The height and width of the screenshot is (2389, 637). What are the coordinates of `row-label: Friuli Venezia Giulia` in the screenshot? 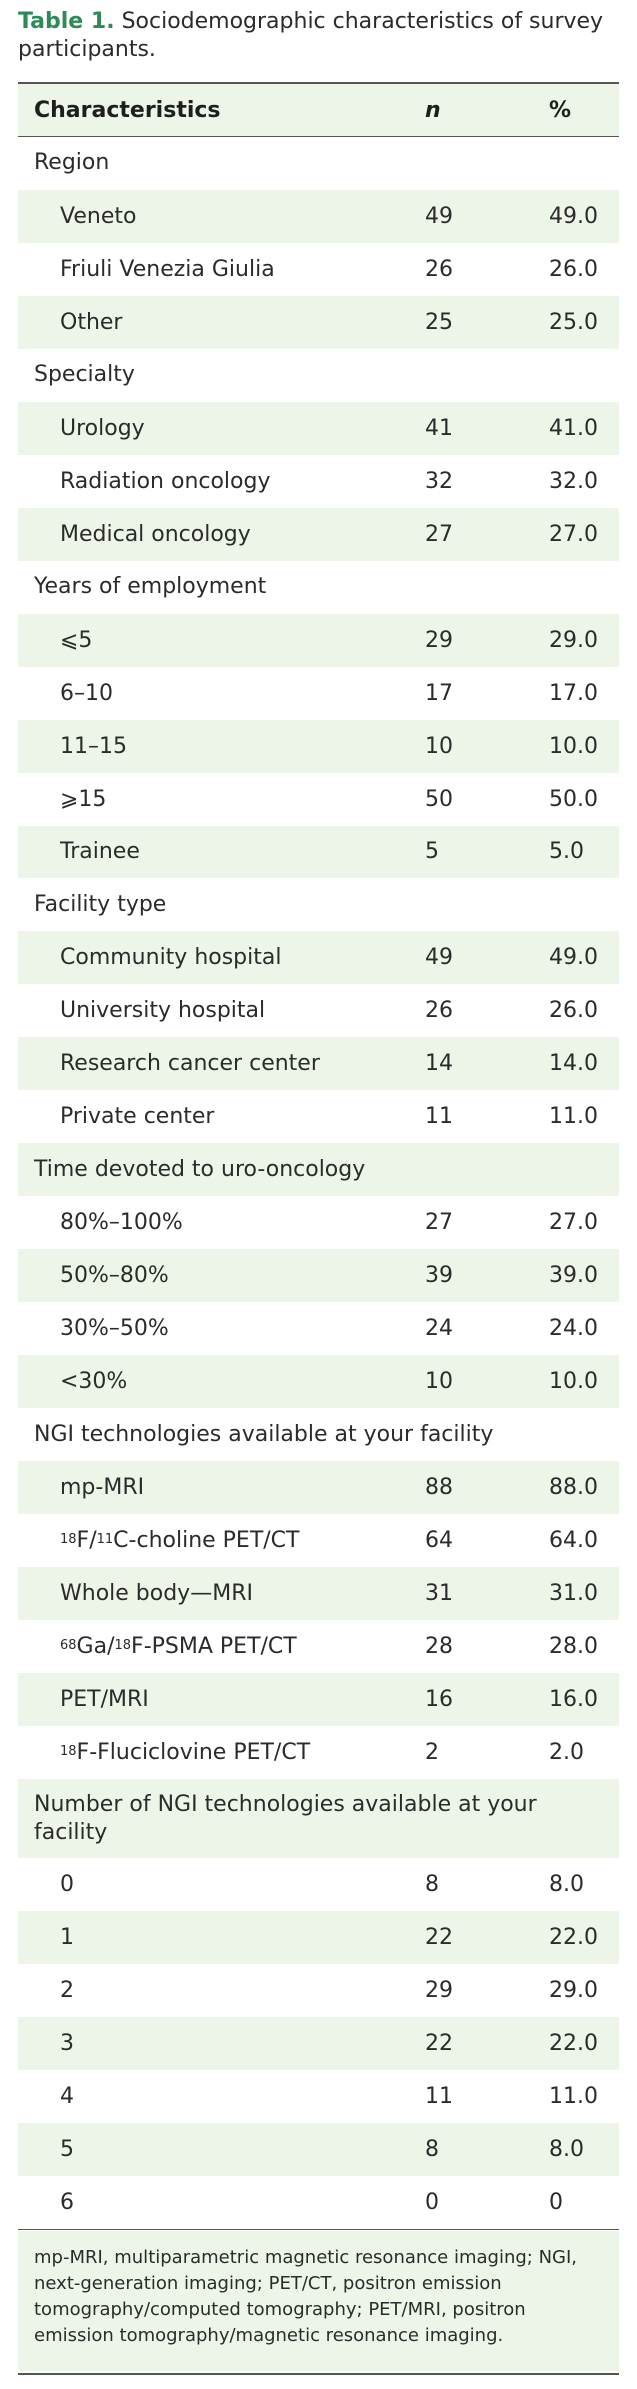 It's located at (167, 269).